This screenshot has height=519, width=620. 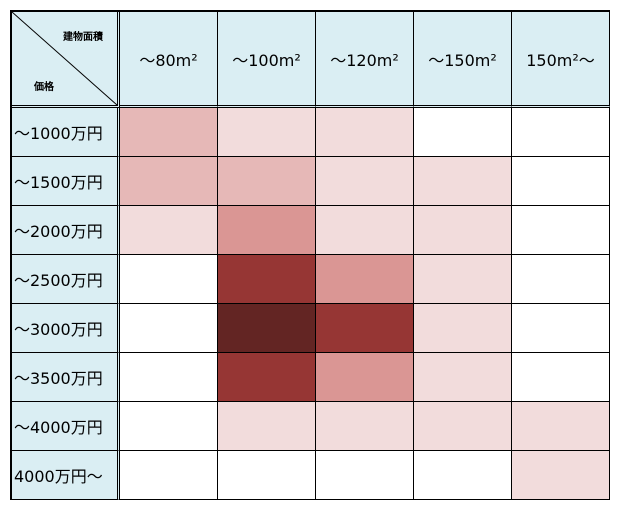 What do you see at coordinates (66, 377) in the screenshot?
I see `row-header: ～3500万円` at bounding box center [66, 377].